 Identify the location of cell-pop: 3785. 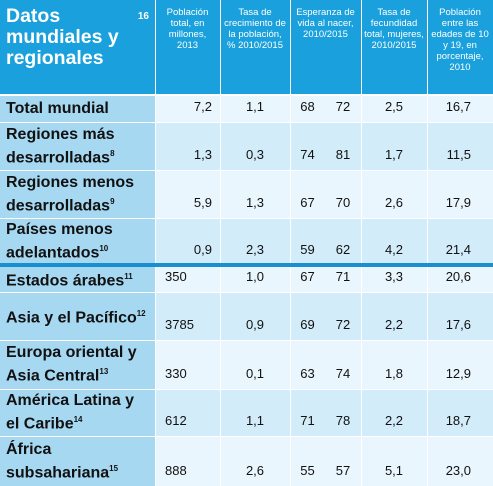
(187, 316).